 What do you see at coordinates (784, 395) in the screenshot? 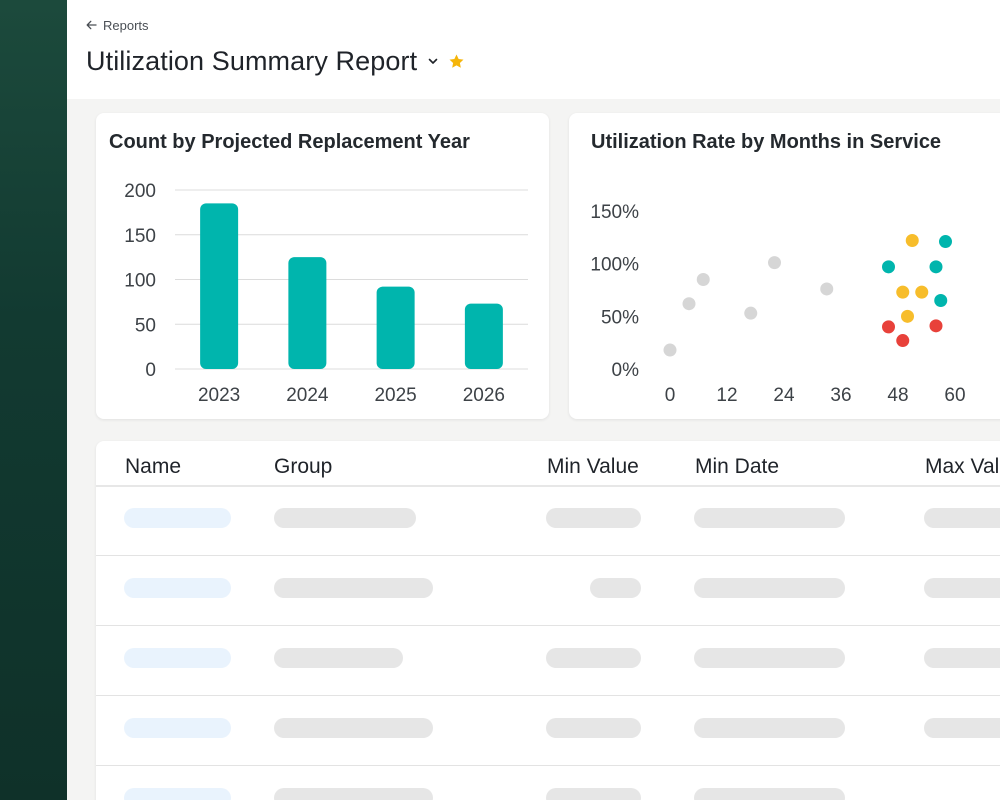
I see `x-tick-label: 24` at bounding box center [784, 395].